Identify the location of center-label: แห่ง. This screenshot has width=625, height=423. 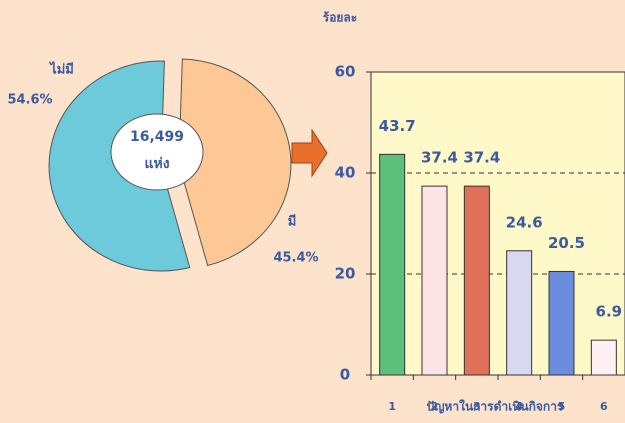
(156, 164).